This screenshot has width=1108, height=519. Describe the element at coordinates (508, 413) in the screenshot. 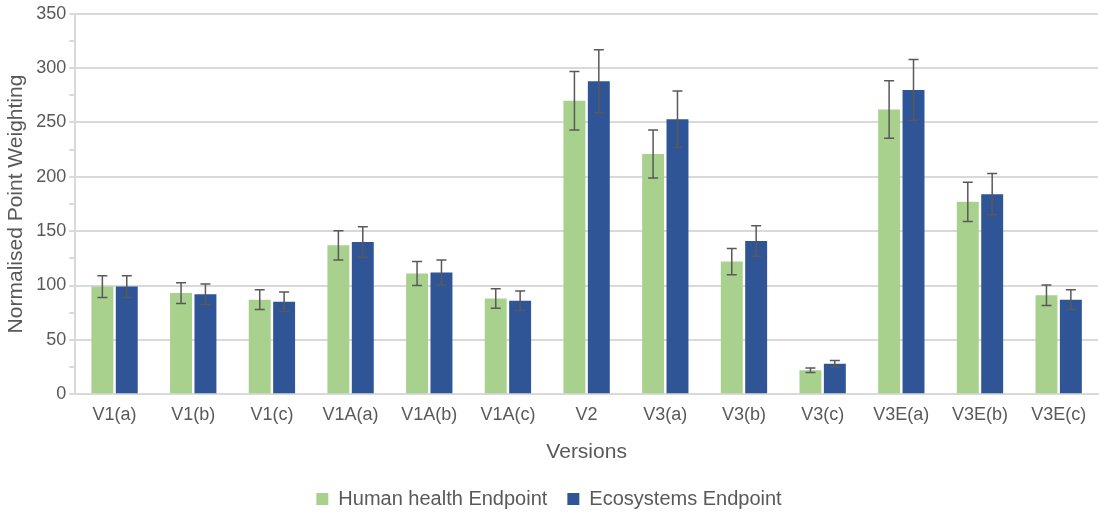

I see `x-tick-label: V1A(c)` at that location.